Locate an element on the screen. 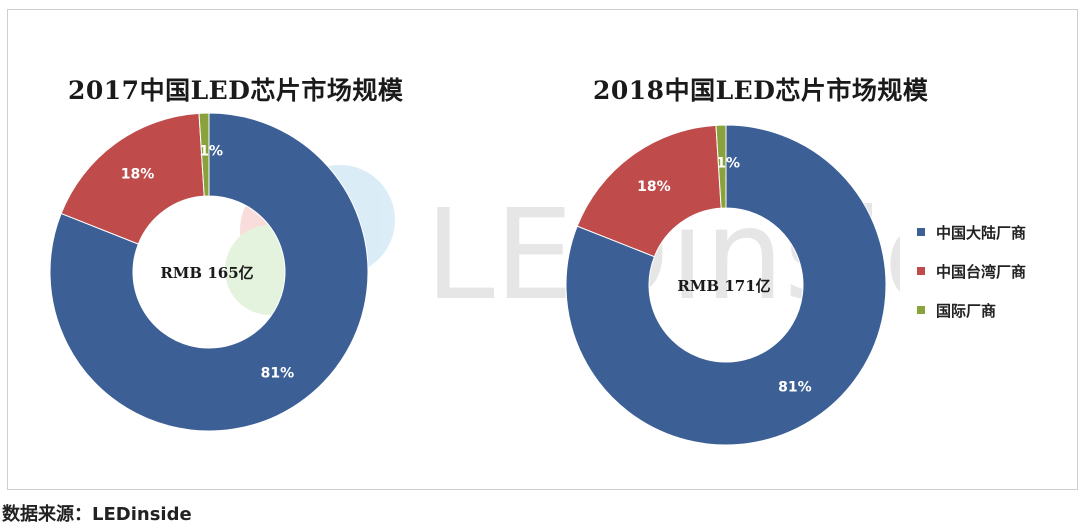 The image size is (1080, 531). donut-slice-2018-taiwan is located at coordinates (649, 191).